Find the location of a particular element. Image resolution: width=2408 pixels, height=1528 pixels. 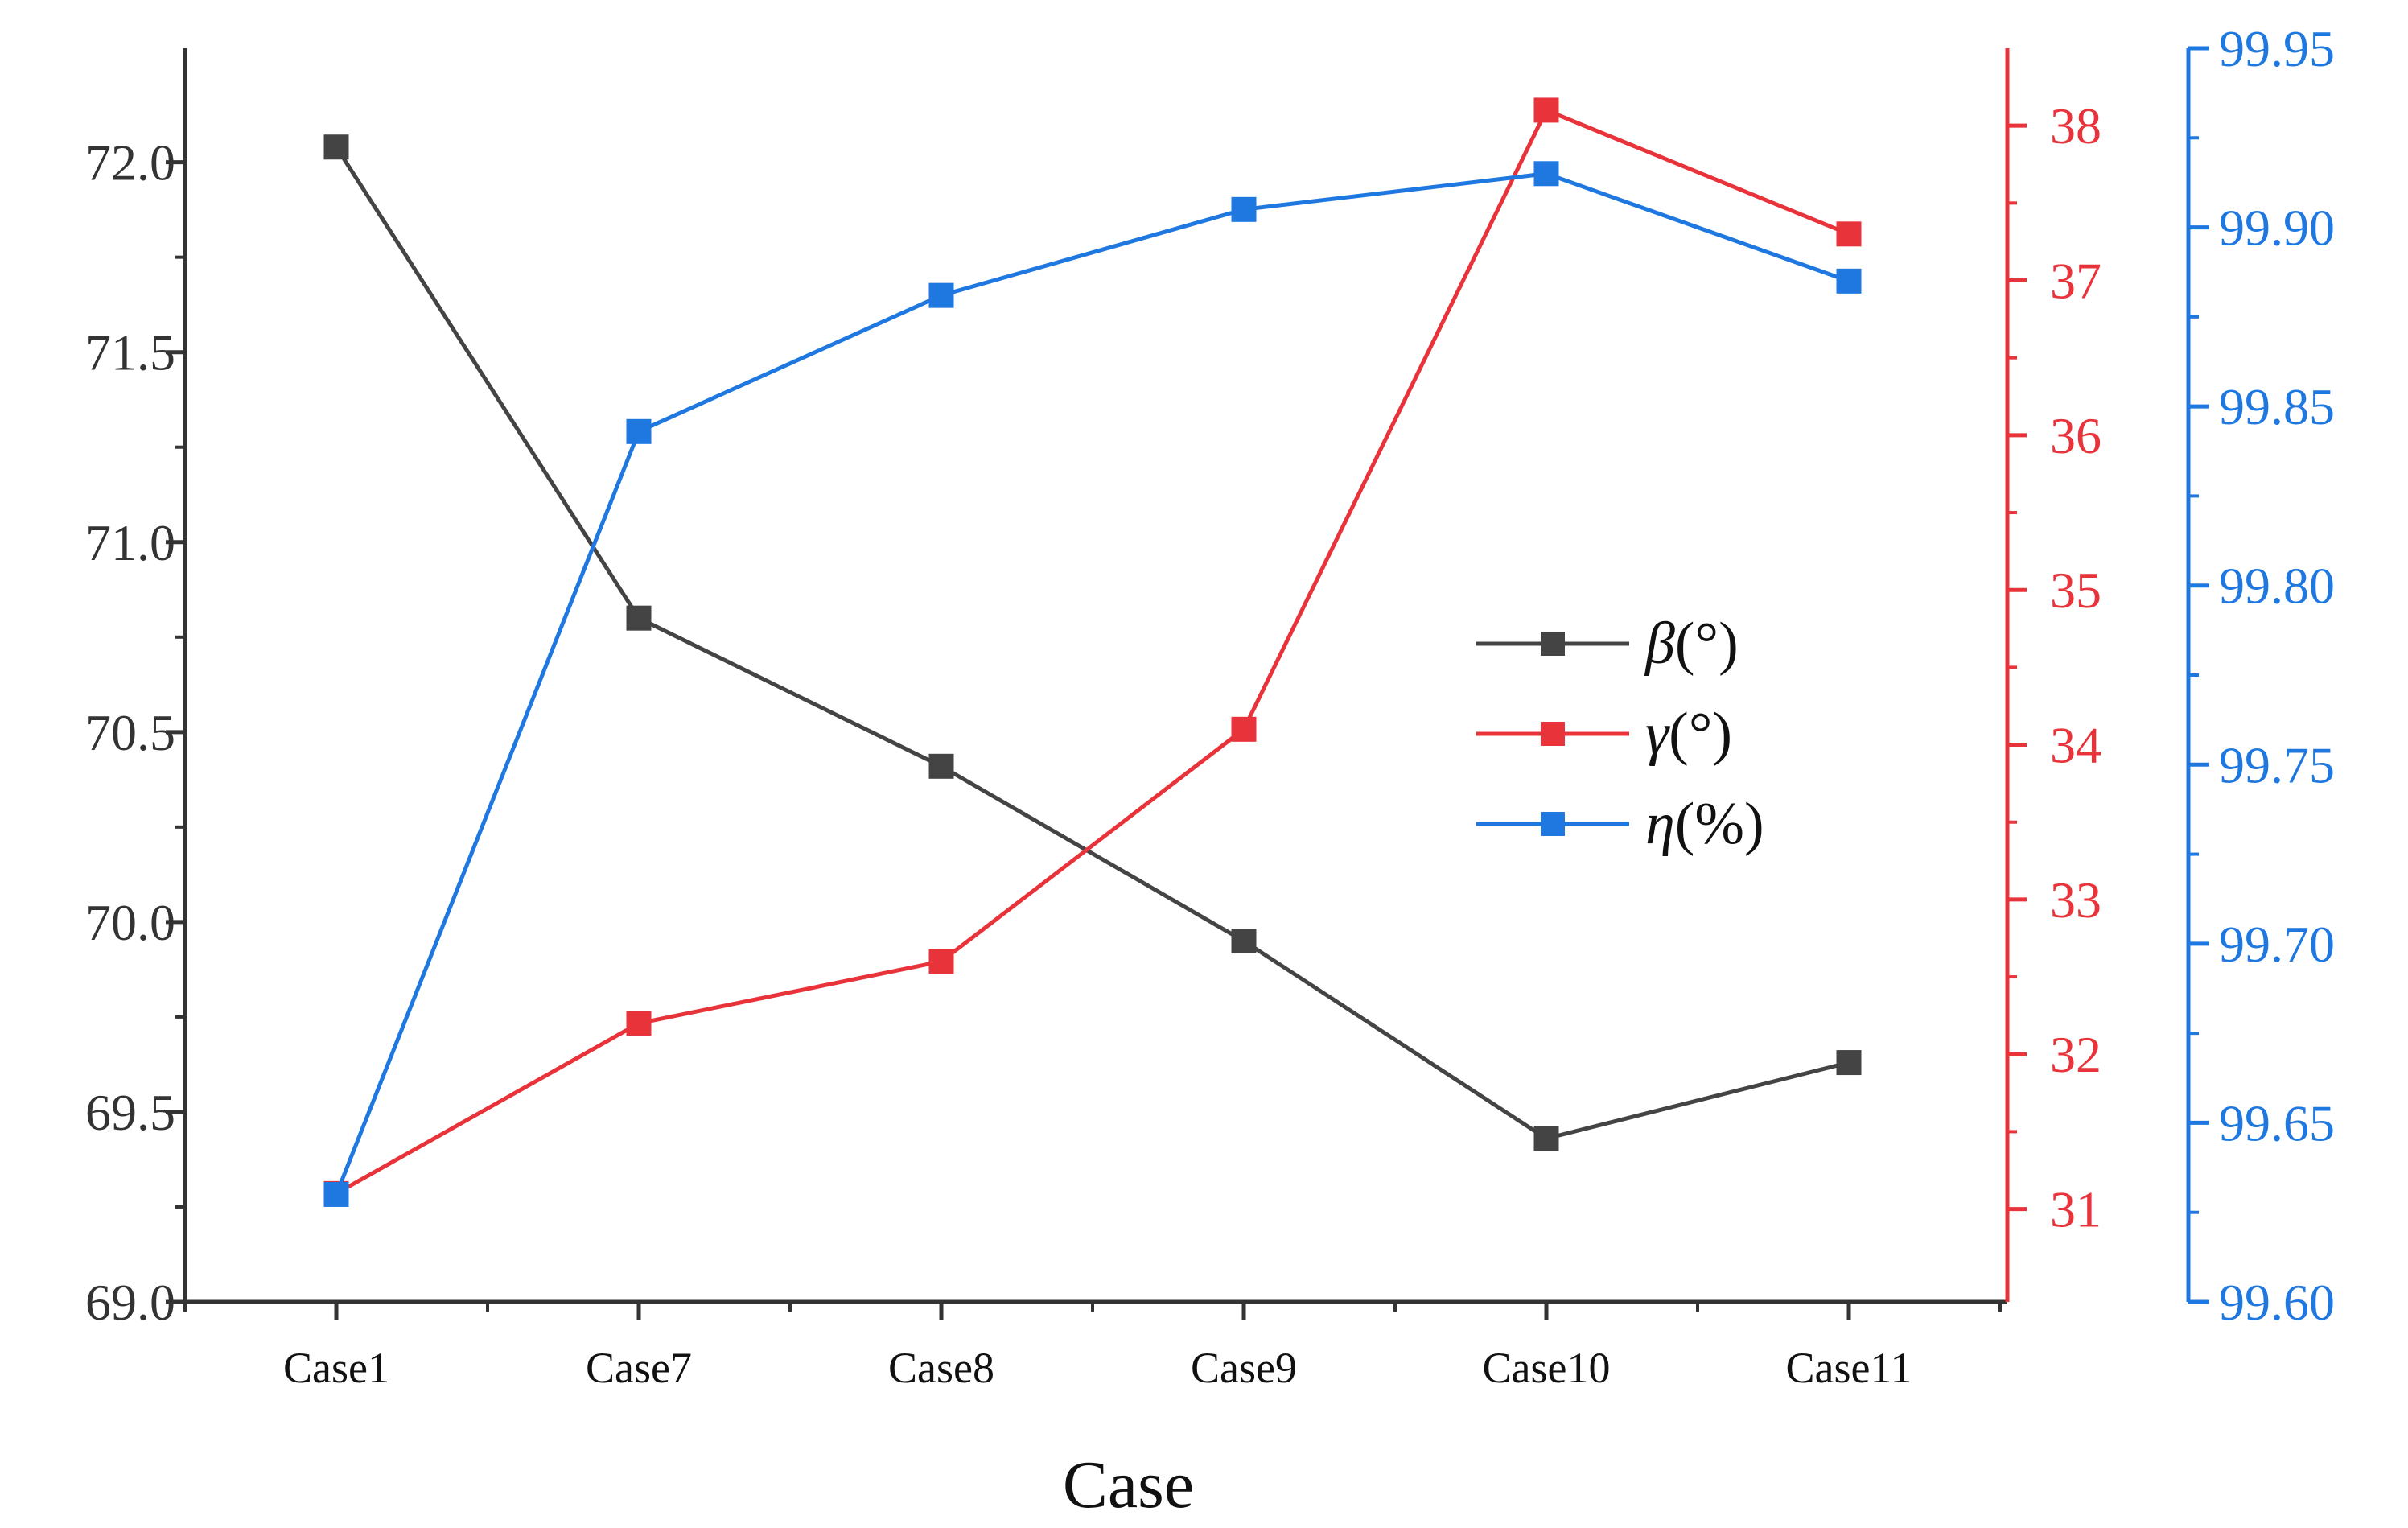

legend-label: β(°) is located at coordinates (1691, 644).